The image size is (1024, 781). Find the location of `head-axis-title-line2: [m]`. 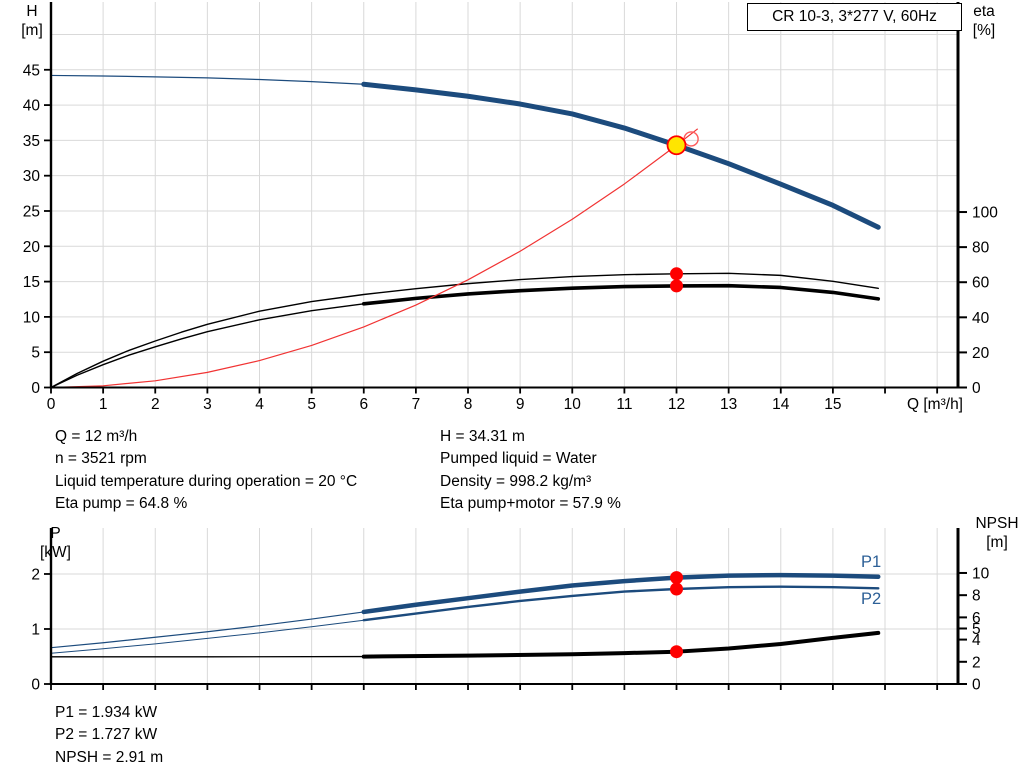

head-axis-title-line2: [m] is located at coordinates (32, 30).